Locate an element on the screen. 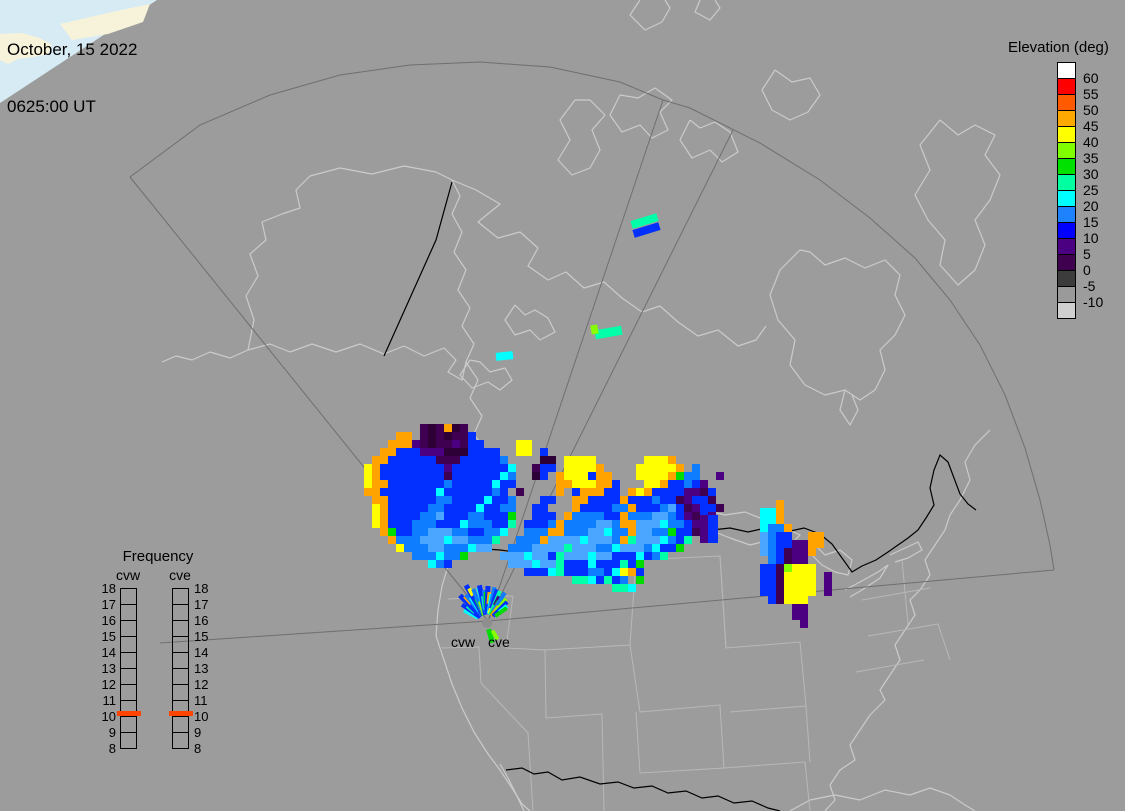 This screenshot has height=811, width=1125. frequency-tick-label: 15 is located at coordinates (108, 636).